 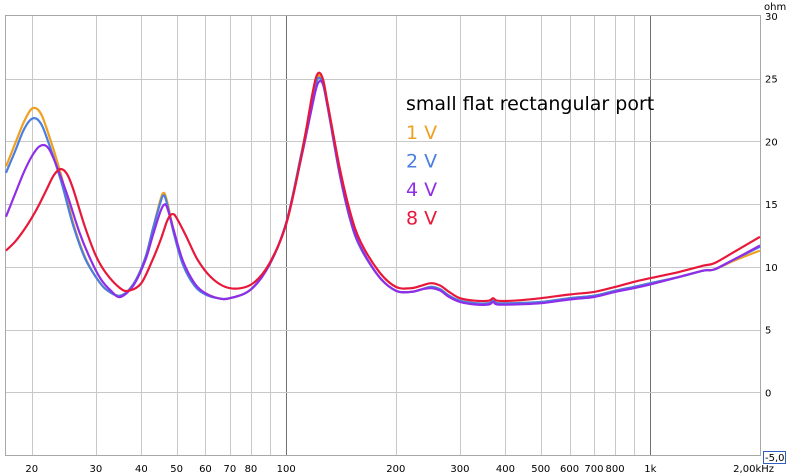 What do you see at coordinates (229, 469) in the screenshot?
I see `x-tick-label: 70` at bounding box center [229, 469].